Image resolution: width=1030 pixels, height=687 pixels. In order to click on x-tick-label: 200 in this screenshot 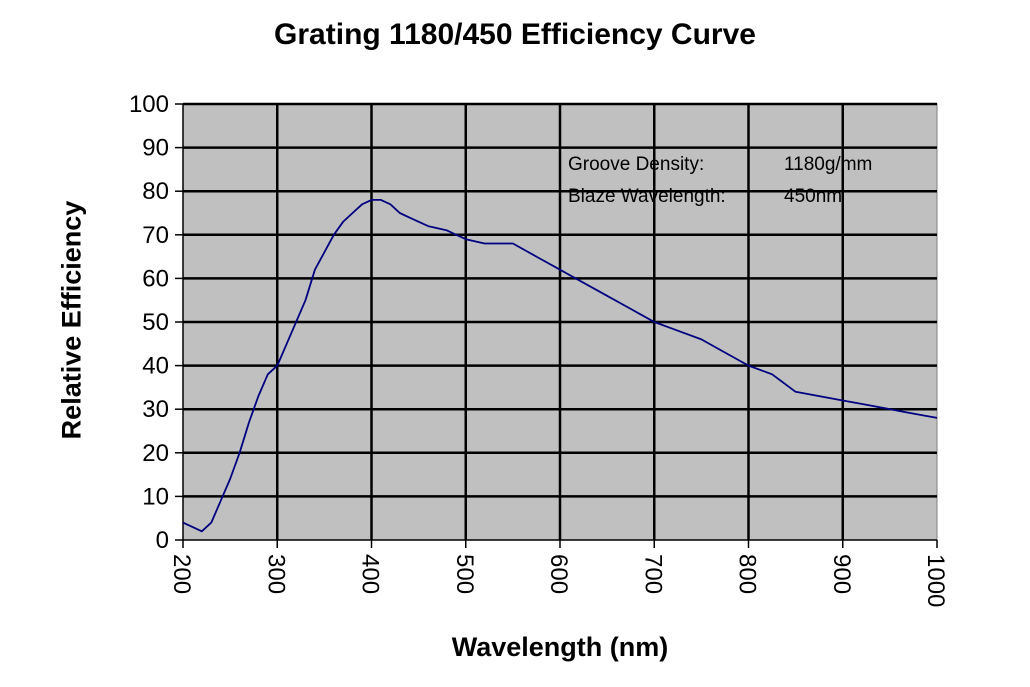, I will do `click(181, 574)`.